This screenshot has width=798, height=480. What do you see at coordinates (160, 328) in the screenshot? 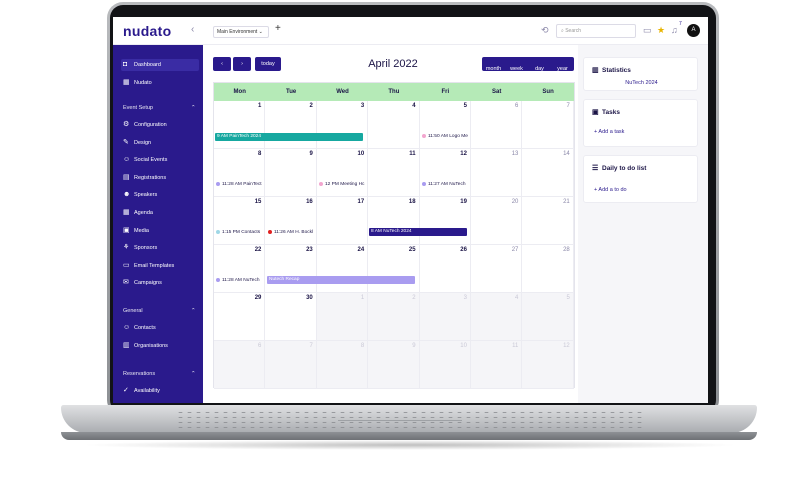
I see `sidebar-item-contacts: ☺ Contacts` at bounding box center [160, 328].